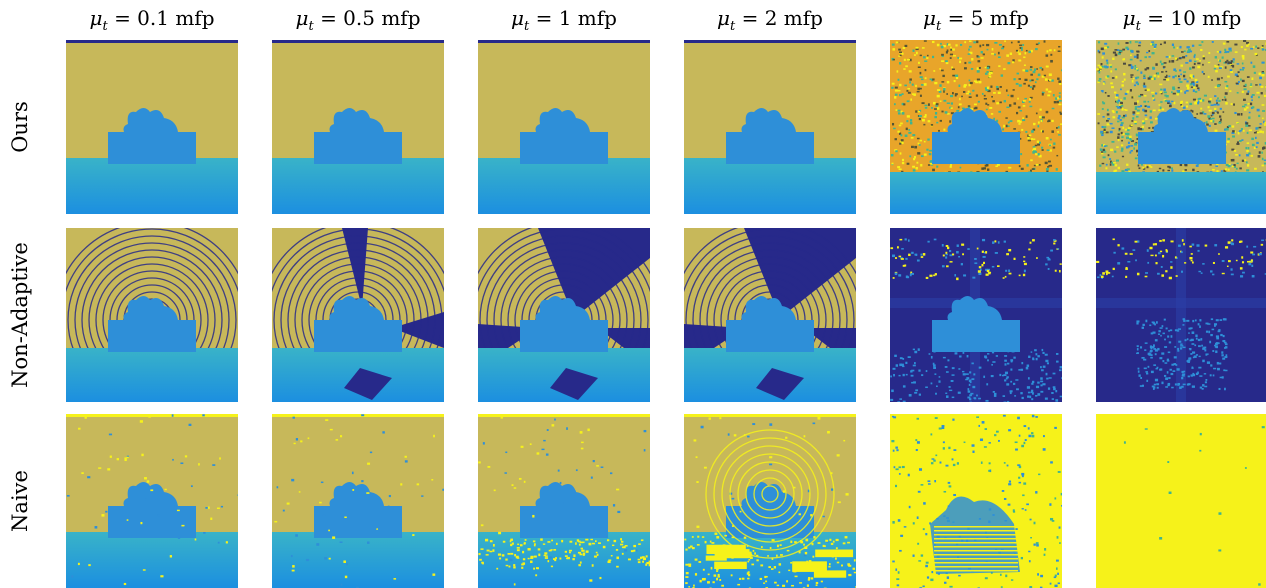  What do you see at coordinates (770, 315) in the screenshot?
I see `depth-image-r1-c3` at bounding box center [770, 315].